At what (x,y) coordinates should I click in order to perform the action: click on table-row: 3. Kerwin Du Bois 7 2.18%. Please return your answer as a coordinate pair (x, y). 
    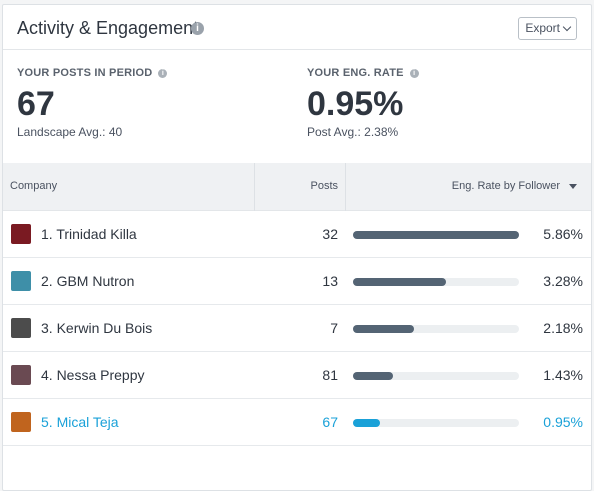
    Looking at the image, I should click on (297, 328).